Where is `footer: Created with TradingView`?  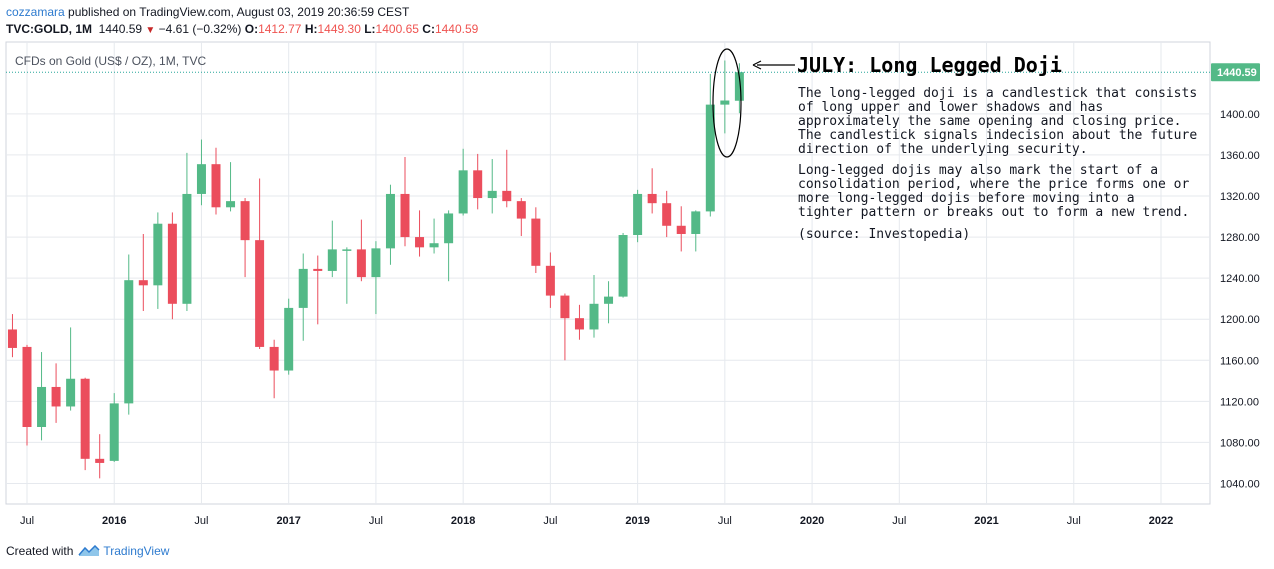 footer: Created with TradingView is located at coordinates (87, 551).